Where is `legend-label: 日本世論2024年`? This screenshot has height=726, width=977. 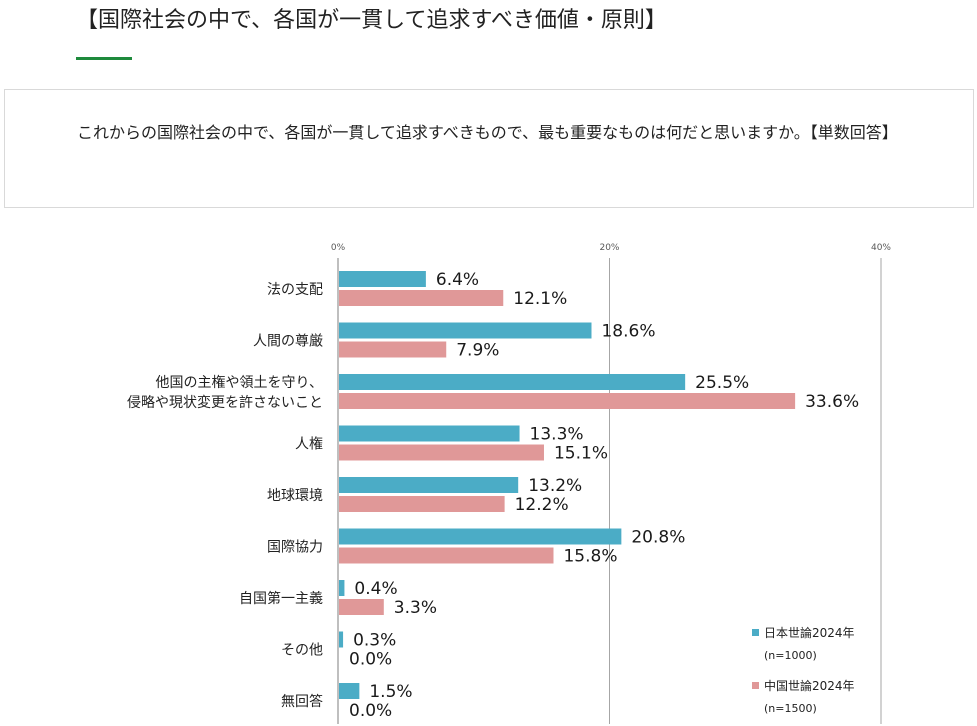
legend-label: 日本世論2024年 is located at coordinates (809, 632).